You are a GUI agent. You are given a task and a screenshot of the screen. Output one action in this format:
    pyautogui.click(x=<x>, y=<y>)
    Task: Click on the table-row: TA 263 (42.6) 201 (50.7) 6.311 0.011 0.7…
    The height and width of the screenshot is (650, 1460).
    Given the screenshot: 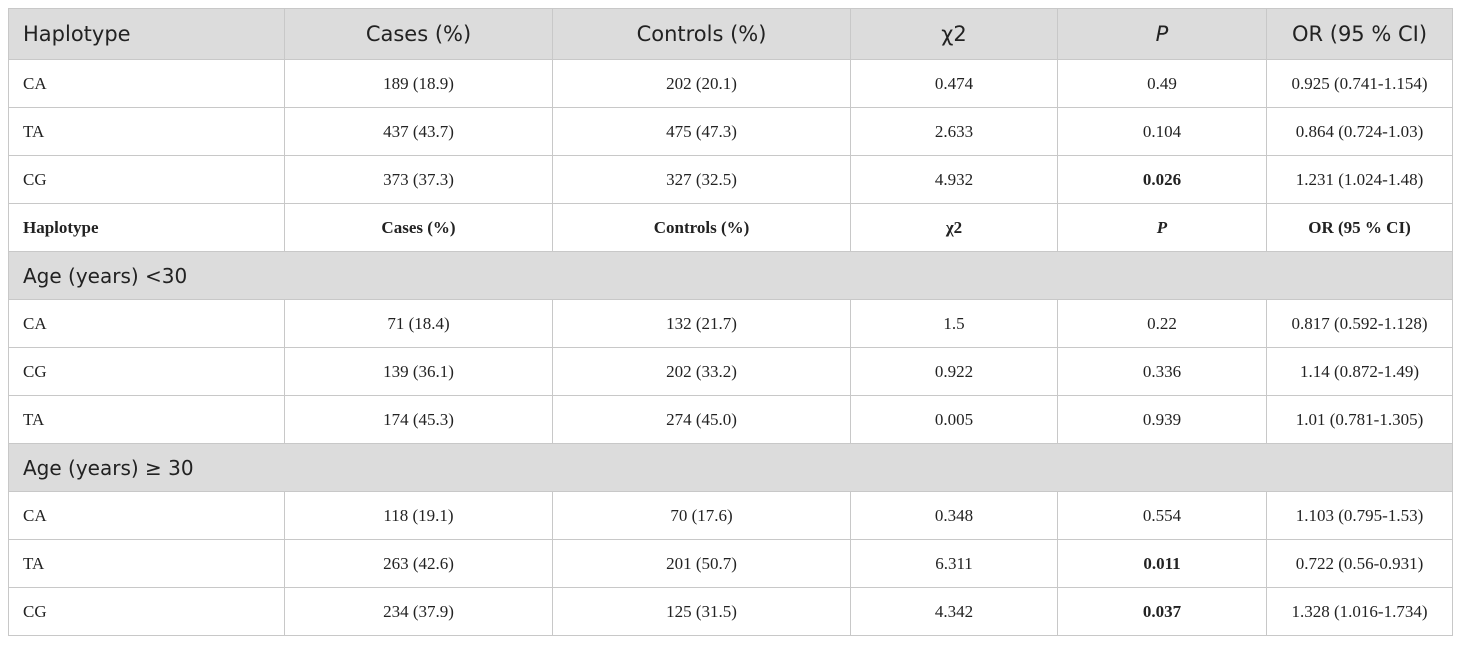 What is the action you would take?
    pyautogui.click(x=730, y=563)
    